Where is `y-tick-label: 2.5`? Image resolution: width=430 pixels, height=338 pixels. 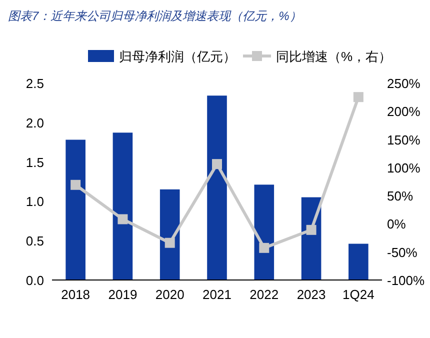 y-tick-label: 2.5 is located at coordinates (35, 83).